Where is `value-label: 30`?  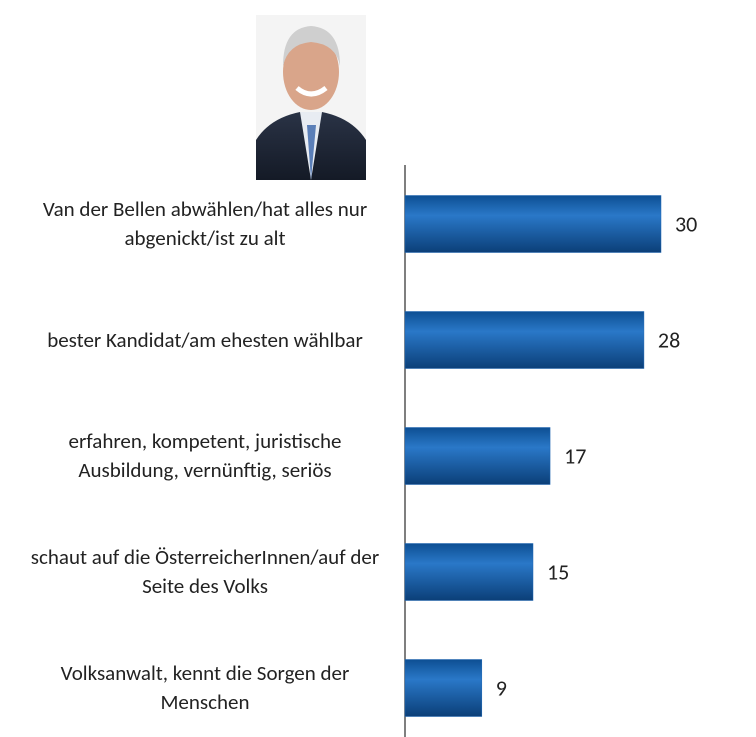
value-label: 30 is located at coordinates (686, 223).